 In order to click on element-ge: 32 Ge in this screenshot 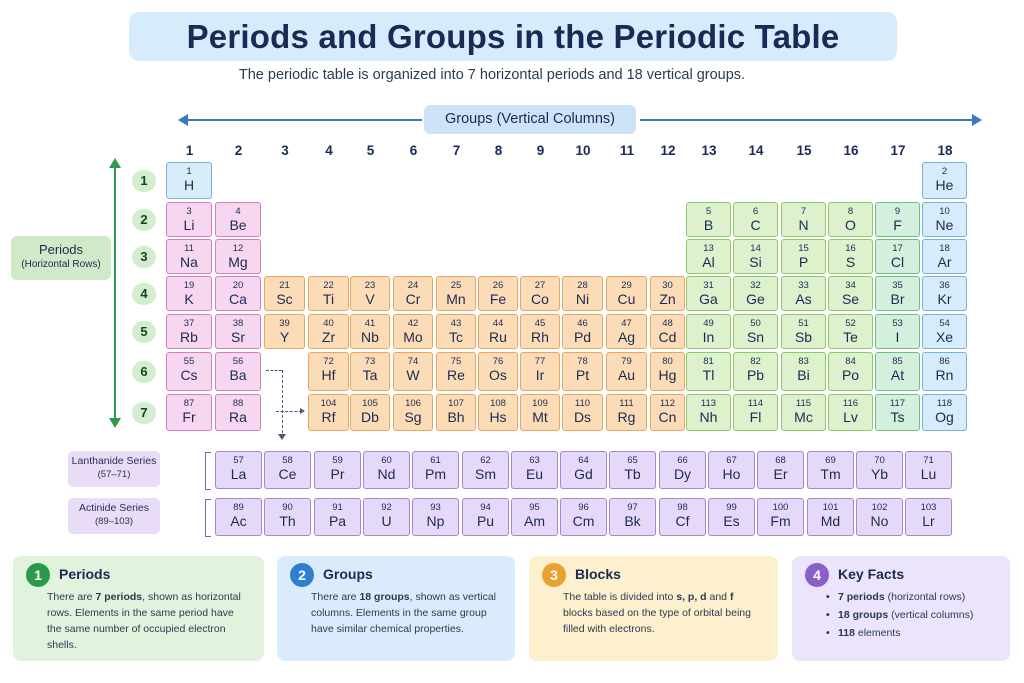, I will do `click(755, 293)`.